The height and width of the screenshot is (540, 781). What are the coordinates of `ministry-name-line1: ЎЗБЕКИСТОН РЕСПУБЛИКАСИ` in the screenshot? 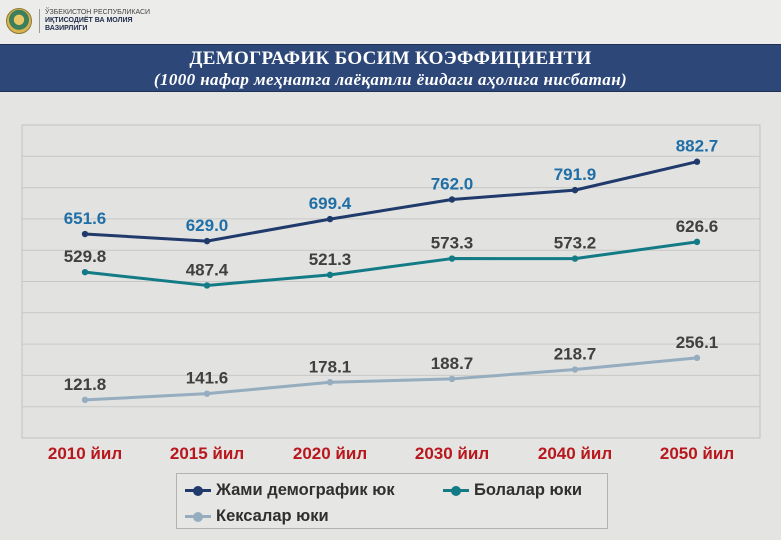 It's located at (98, 12).